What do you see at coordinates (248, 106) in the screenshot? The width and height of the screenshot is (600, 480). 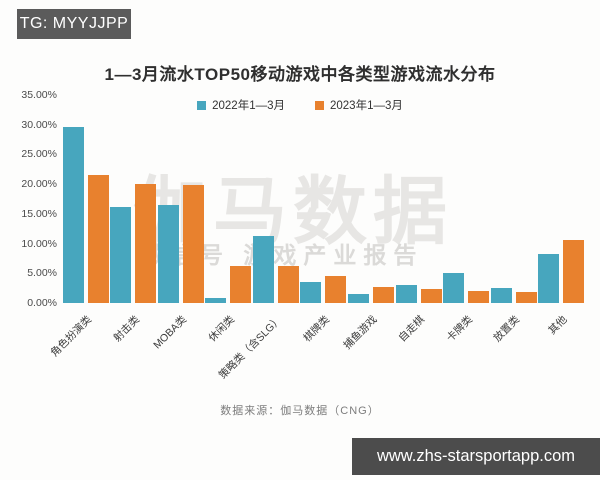 I see `legend-label-2022: 2022年1—3月` at bounding box center [248, 106].